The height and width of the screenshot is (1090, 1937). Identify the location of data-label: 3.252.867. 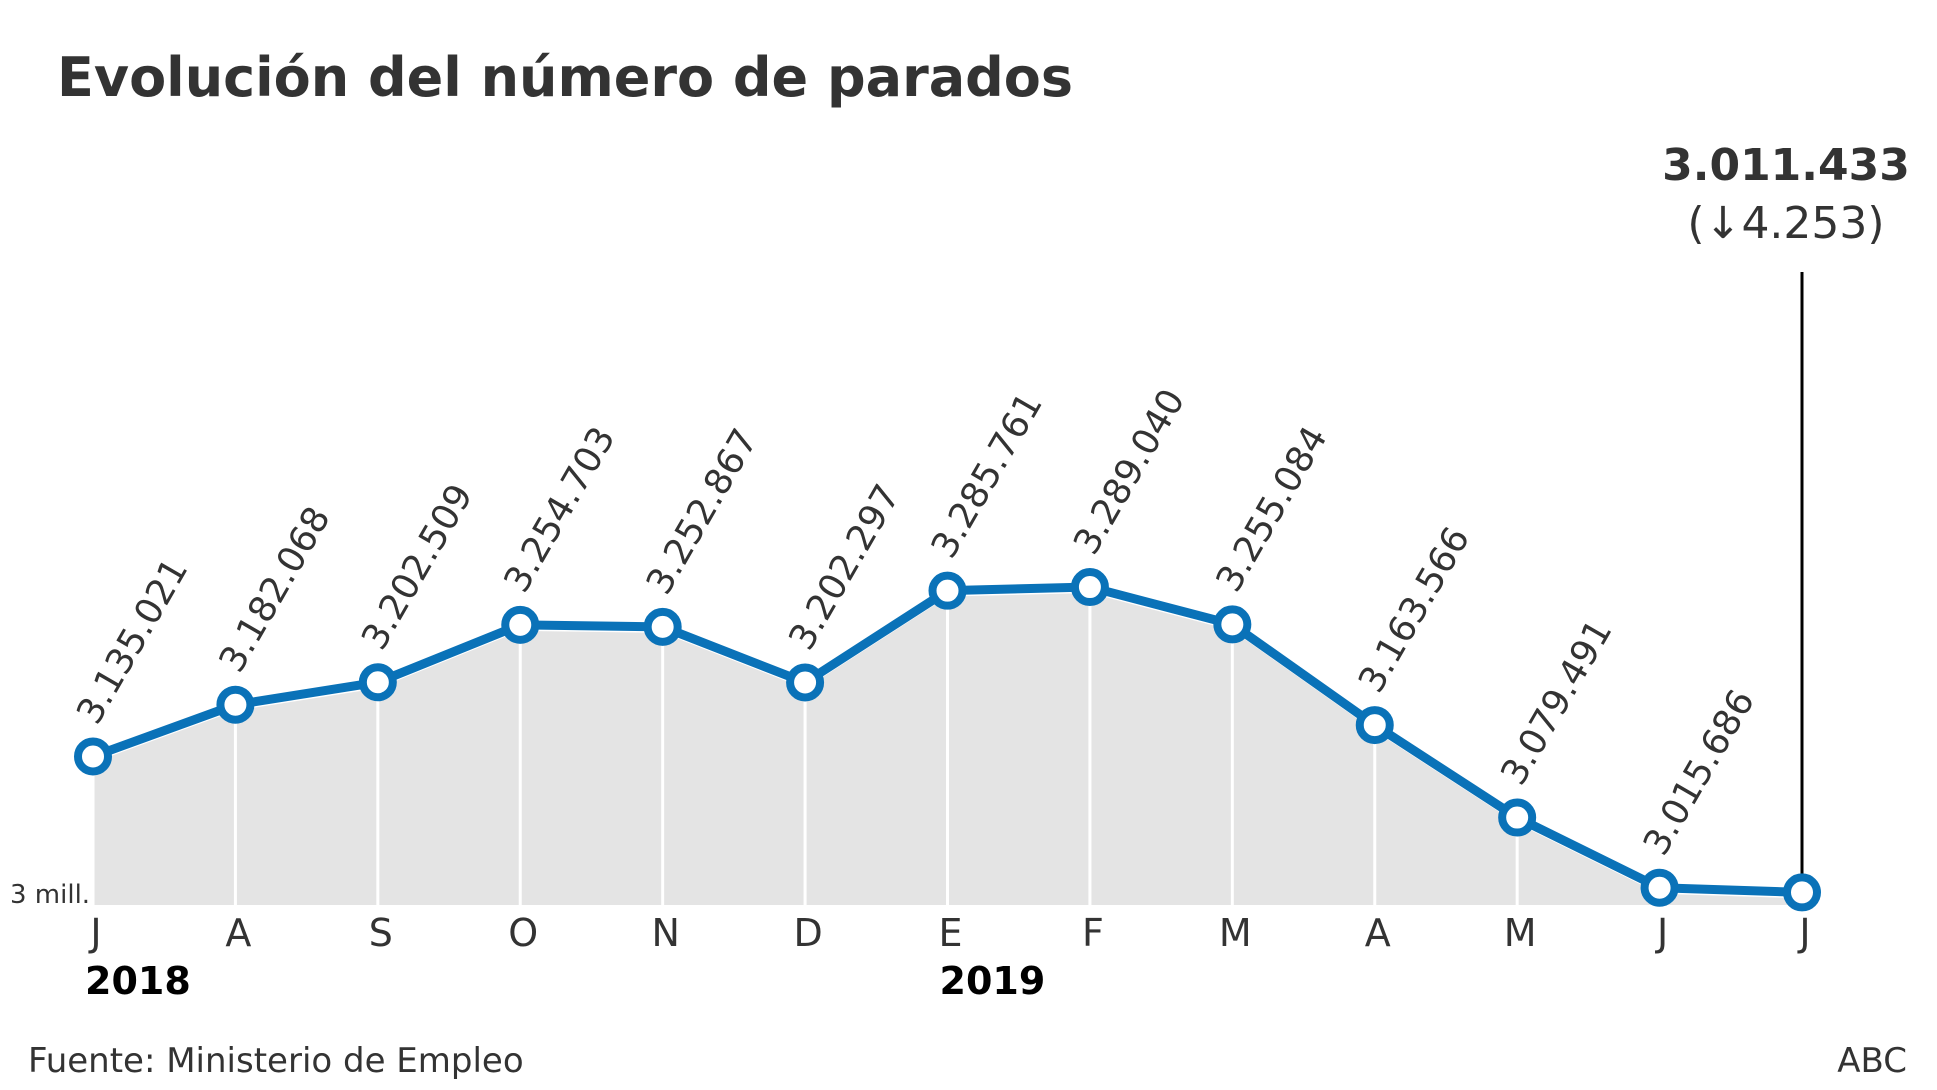
(702, 511).